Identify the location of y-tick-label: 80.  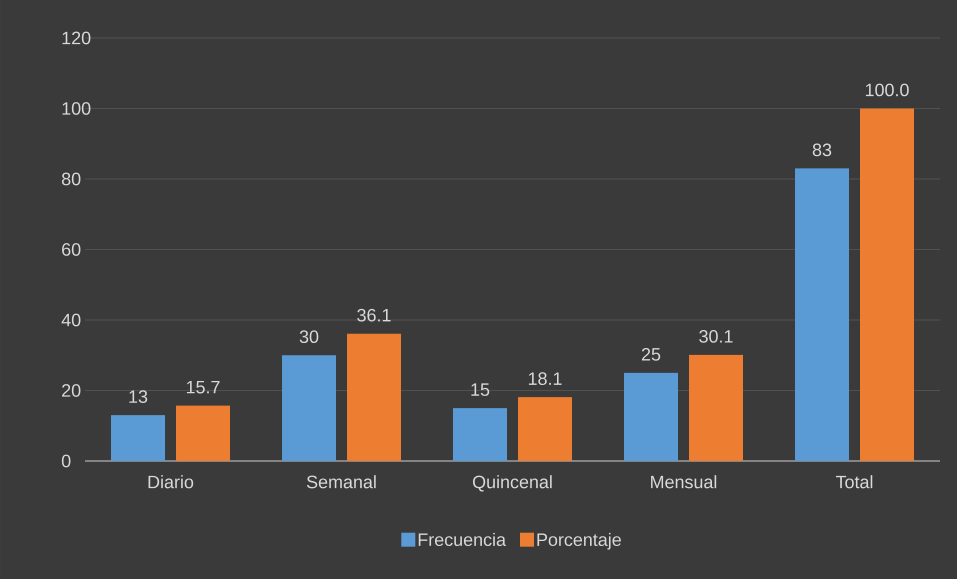
(71, 179).